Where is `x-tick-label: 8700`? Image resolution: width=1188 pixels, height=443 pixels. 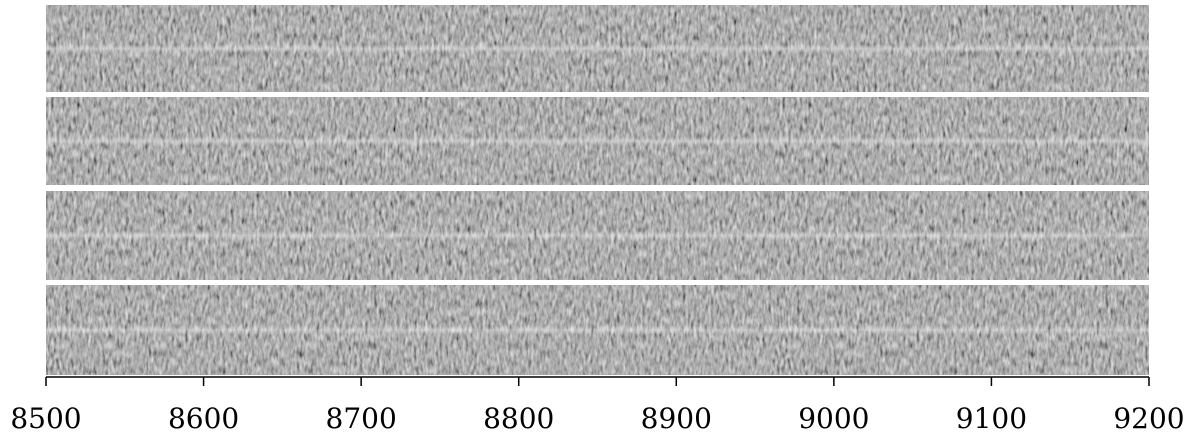 x-tick-label: 8700 is located at coordinates (361, 418).